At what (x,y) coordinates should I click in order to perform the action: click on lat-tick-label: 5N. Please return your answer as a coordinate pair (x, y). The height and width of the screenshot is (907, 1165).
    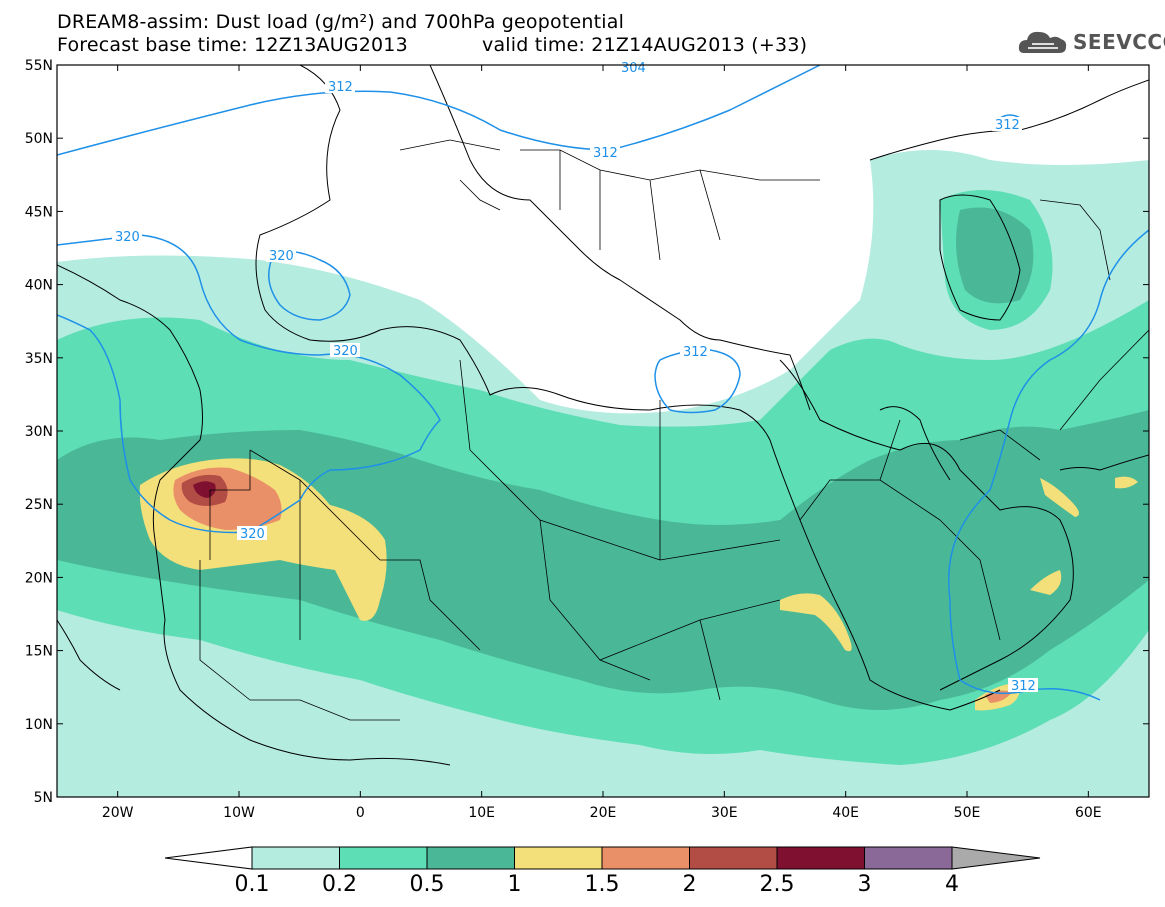
    Looking at the image, I should click on (43, 798).